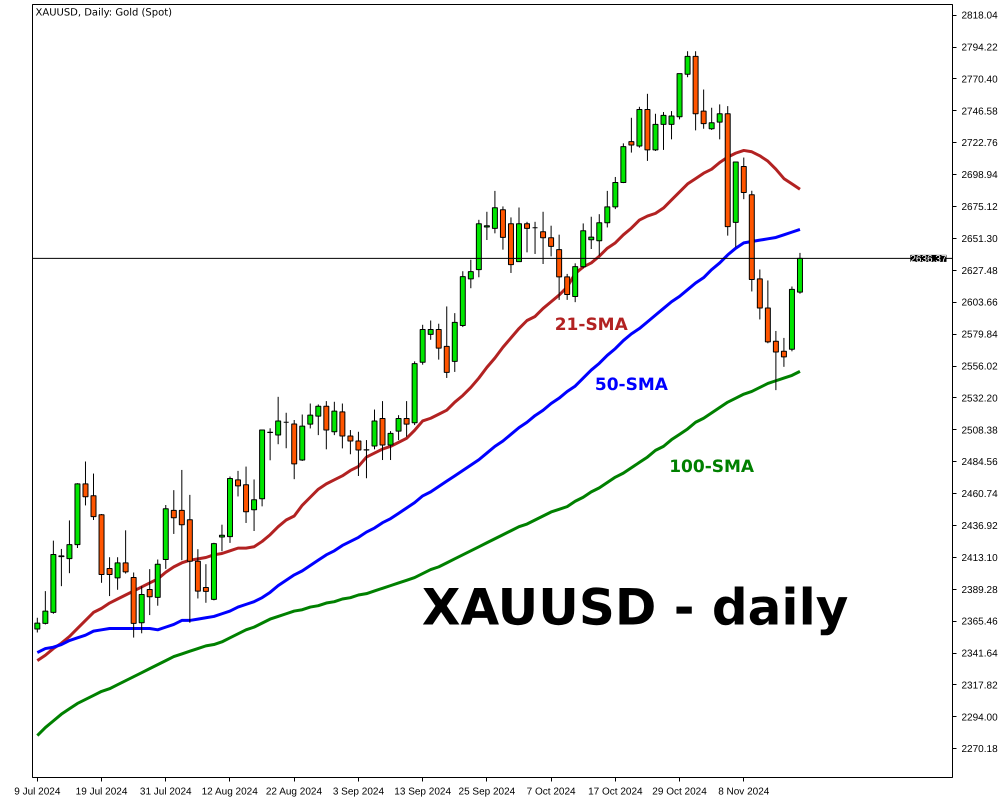 The height and width of the screenshot is (800, 1000). What do you see at coordinates (358, 792) in the screenshot?
I see `x-tick-label: 3 Sep 2024` at bounding box center [358, 792].